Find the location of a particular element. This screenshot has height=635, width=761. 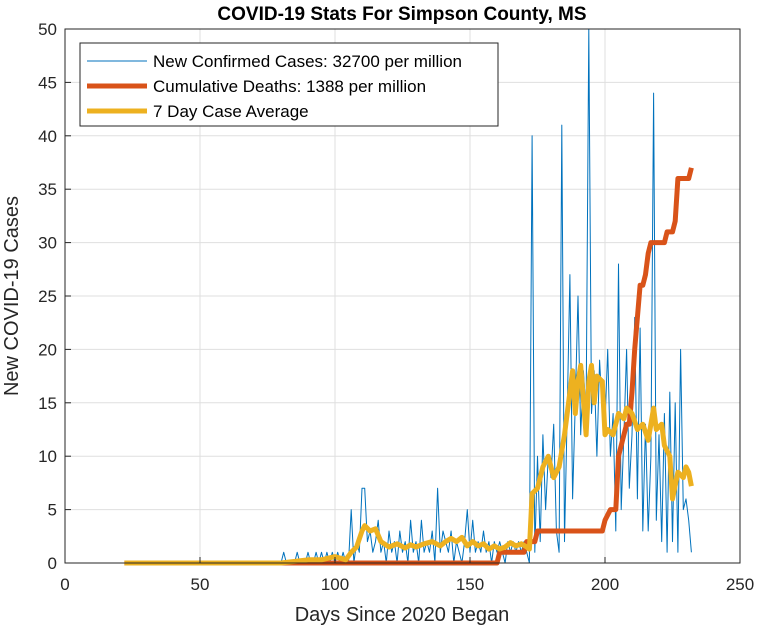

x-tick-label: 250 is located at coordinates (740, 584).